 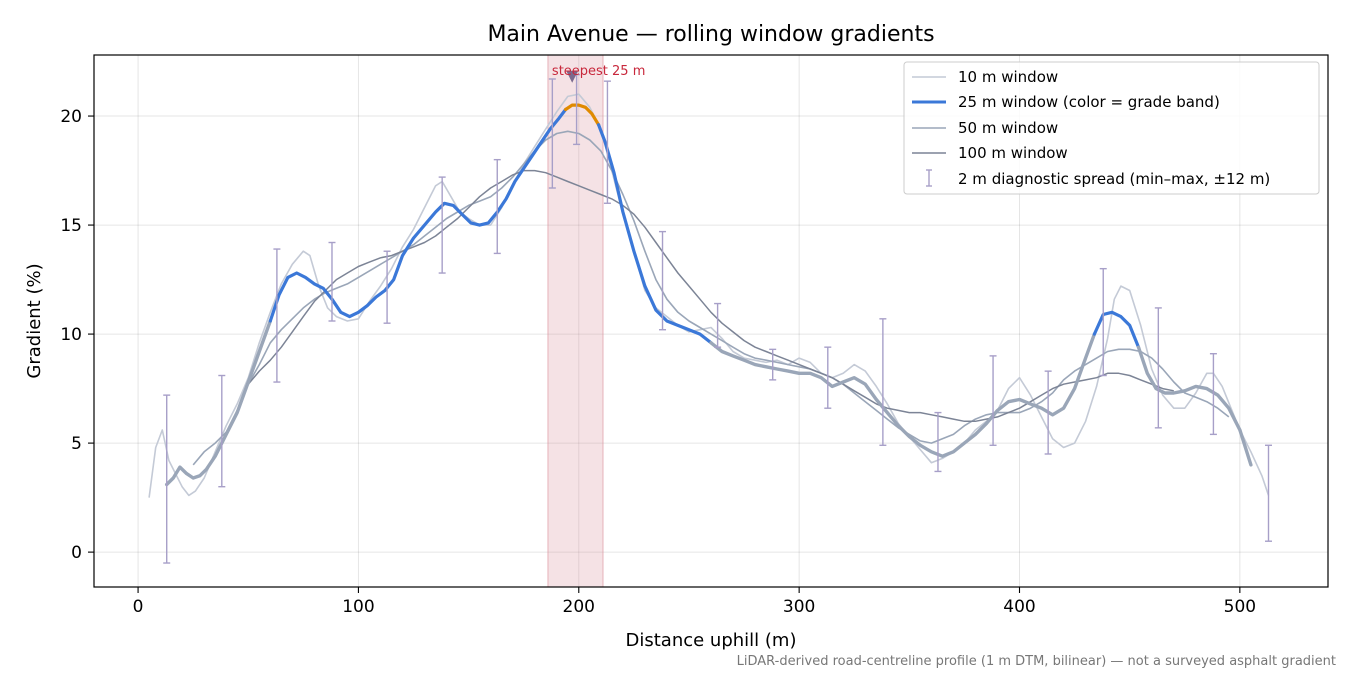 What do you see at coordinates (1013, 153) in the screenshot?
I see `legend-label-100m: 100 m window` at bounding box center [1013, 153].